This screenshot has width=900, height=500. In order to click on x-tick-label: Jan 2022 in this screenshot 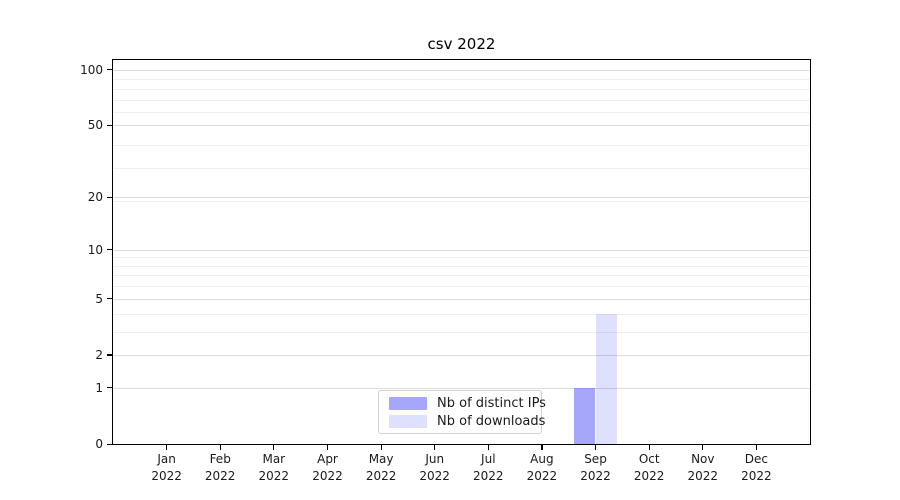, I will do `click(167, 467)`.